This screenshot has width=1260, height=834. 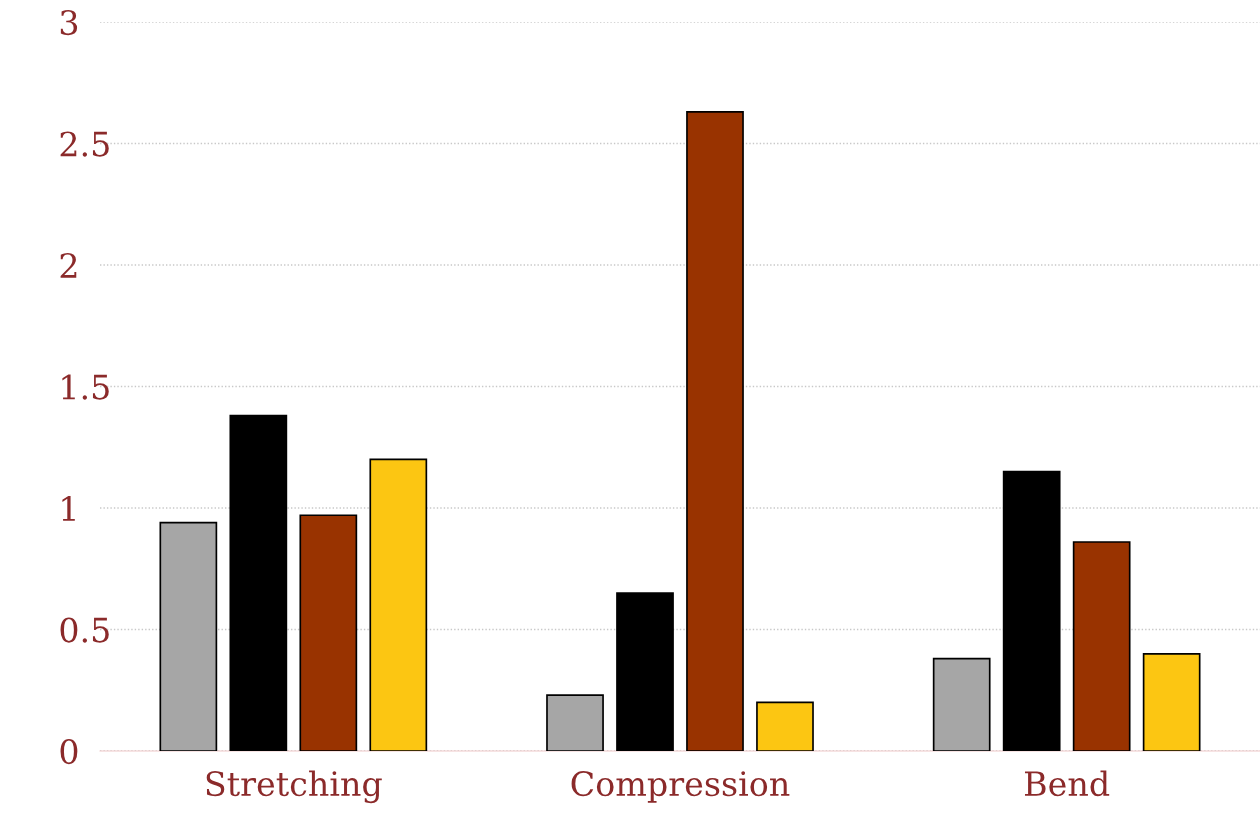 I want to click on y-tick-label: 1, so click(x=68, y=508).